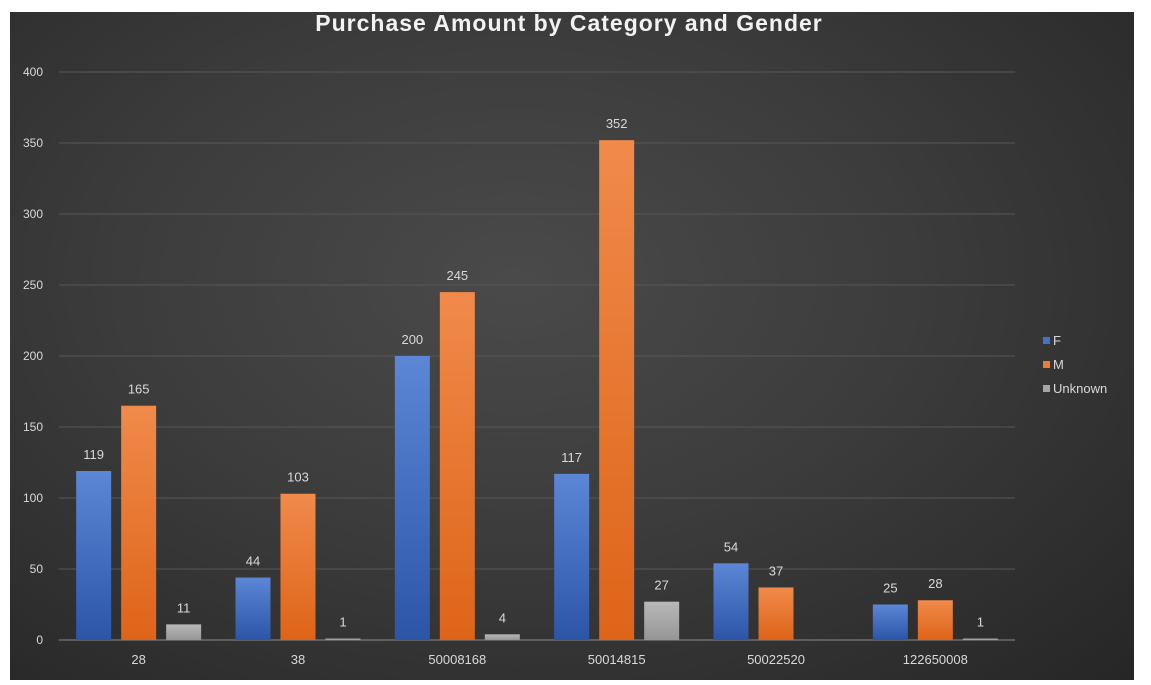  What do you see at coordinates (139, 389) in the screenshot?
I see `data-label: 165` at bounding box center [139, 389].